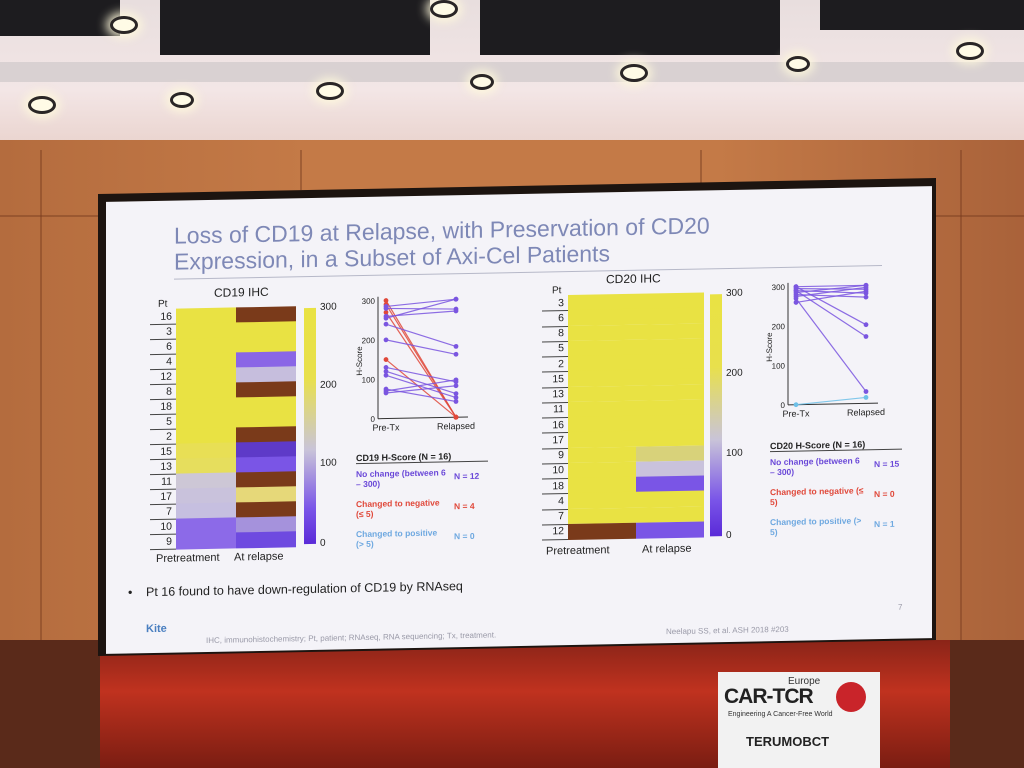  What do you see at coordinates (166, 316) in the screenshot?
I see `cd19-patient-label: 16` at bounding box center [166, 316].